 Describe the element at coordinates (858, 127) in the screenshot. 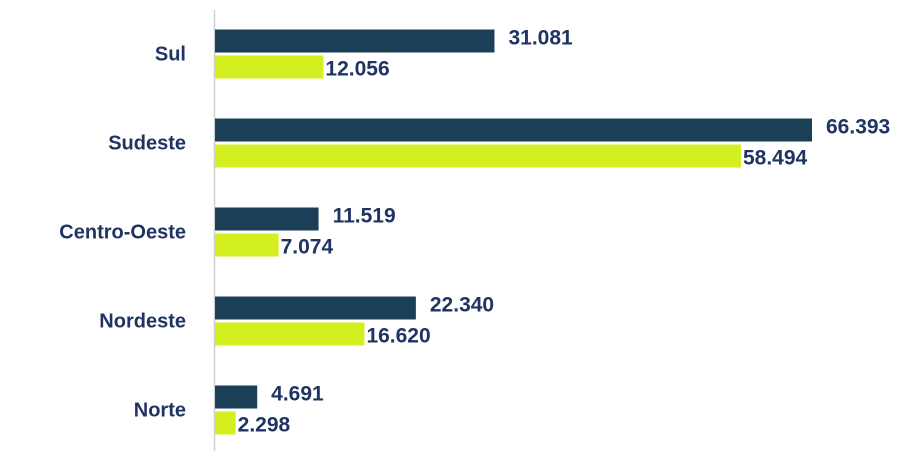

I see `value-label: 66.393` at that location.